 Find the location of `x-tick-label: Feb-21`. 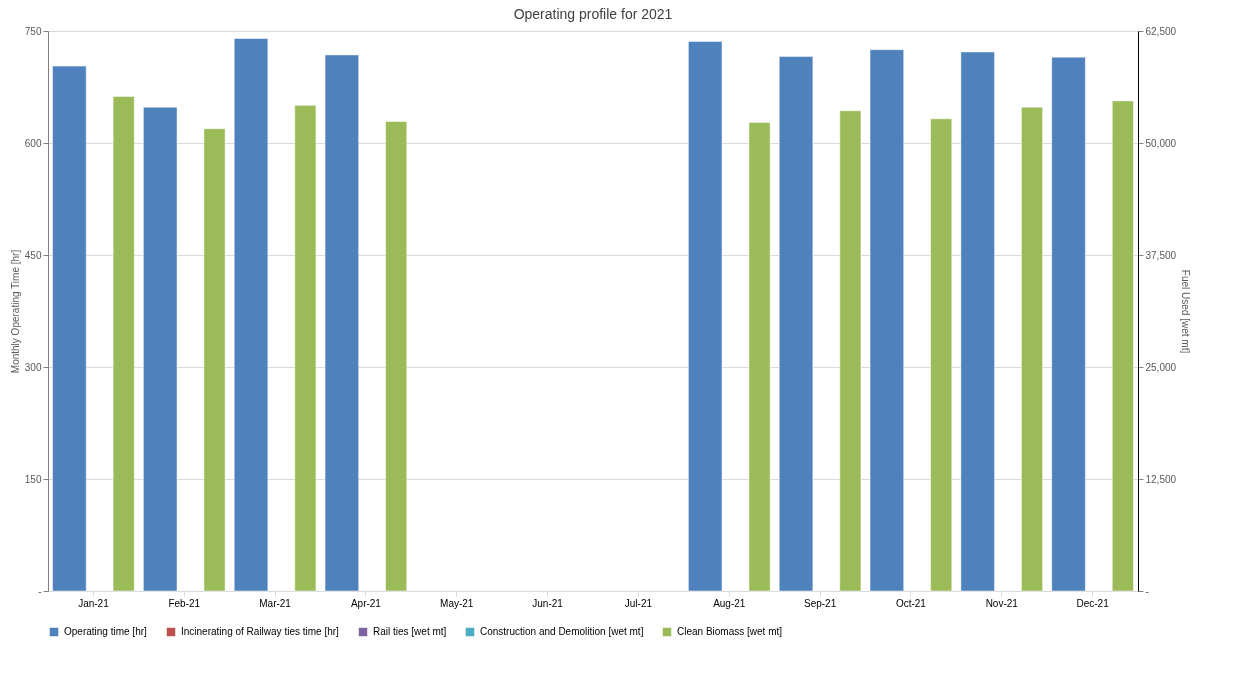

x-tick-label: Feb-21 is located at coordinates (184, 603).